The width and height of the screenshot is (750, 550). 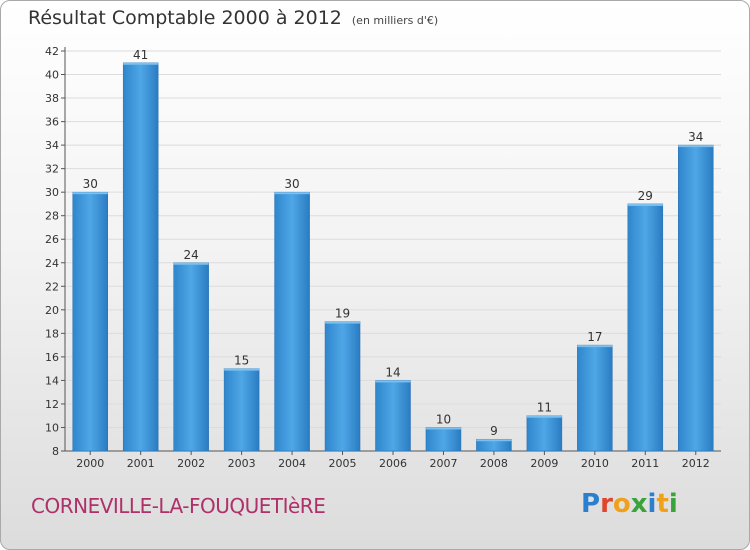 What do you see at coordinates (621, 504) in the screenshot?
I see `logo-letter: o` at bounding box center [621, 504].